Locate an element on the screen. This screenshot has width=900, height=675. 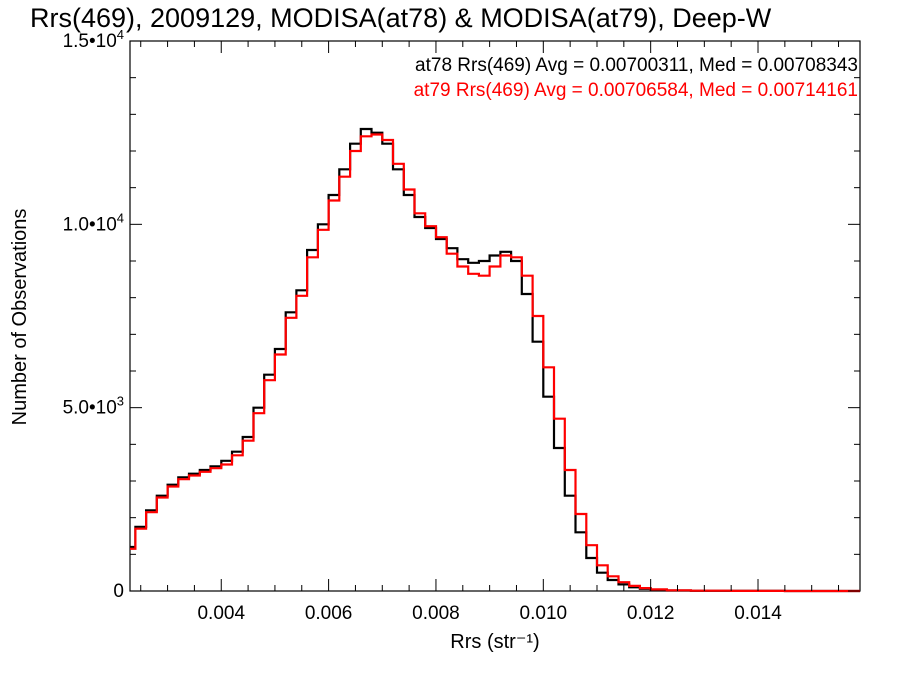
y-tick-label: 0 is located at coordinates (118, 591).